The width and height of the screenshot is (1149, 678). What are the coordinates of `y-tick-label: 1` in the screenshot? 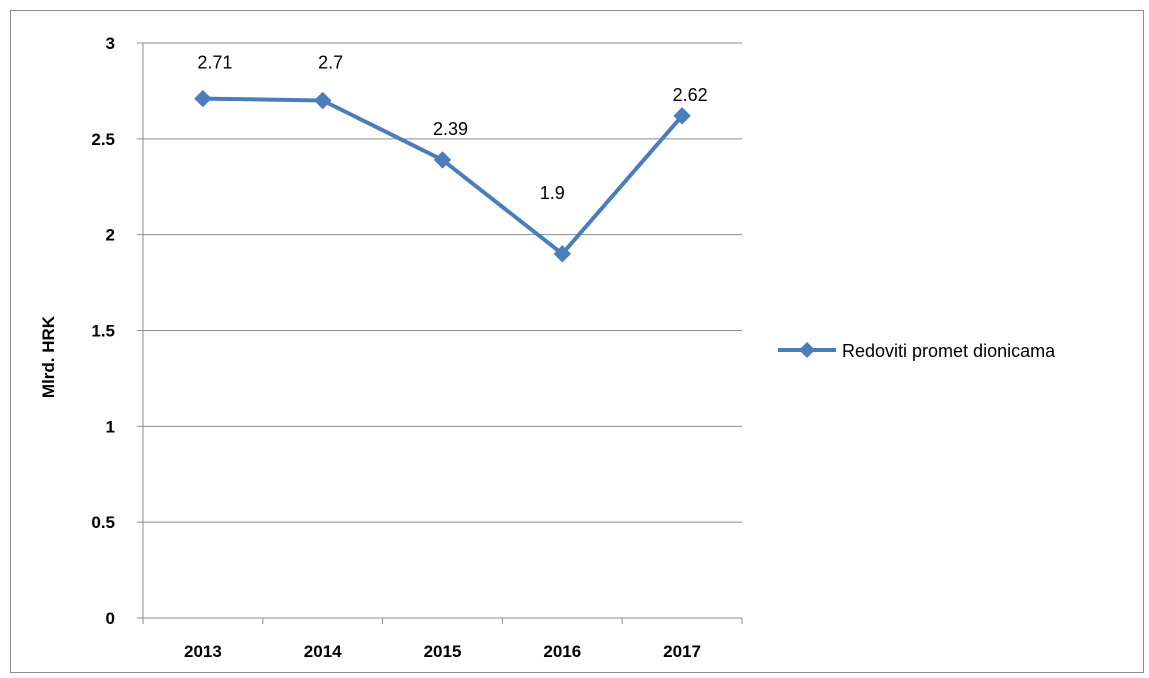 It's located at (110, 426).